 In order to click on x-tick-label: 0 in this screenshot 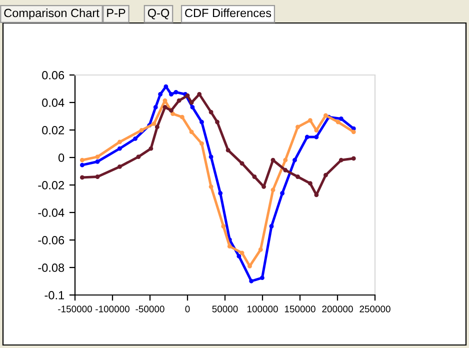, I will do `click(187, 309)`.